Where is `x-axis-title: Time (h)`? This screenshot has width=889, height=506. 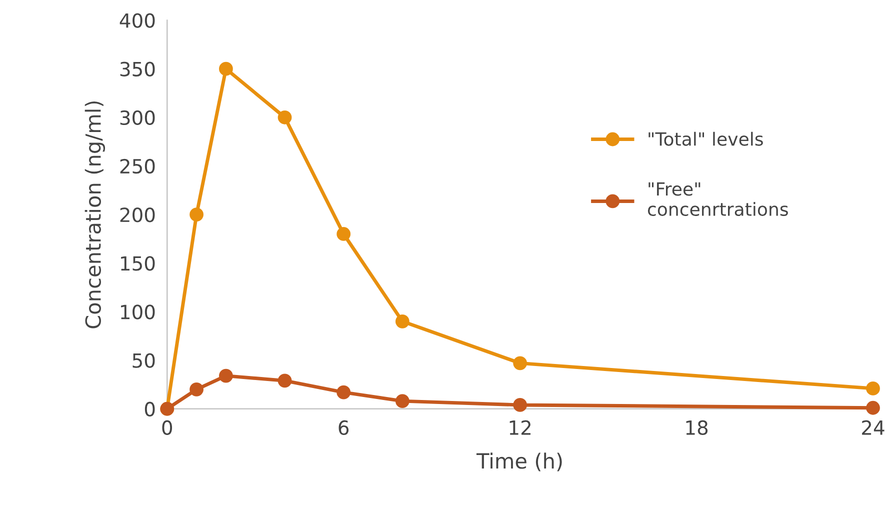 x-axis-title: Time (h) is located at coordinates (519, 462).